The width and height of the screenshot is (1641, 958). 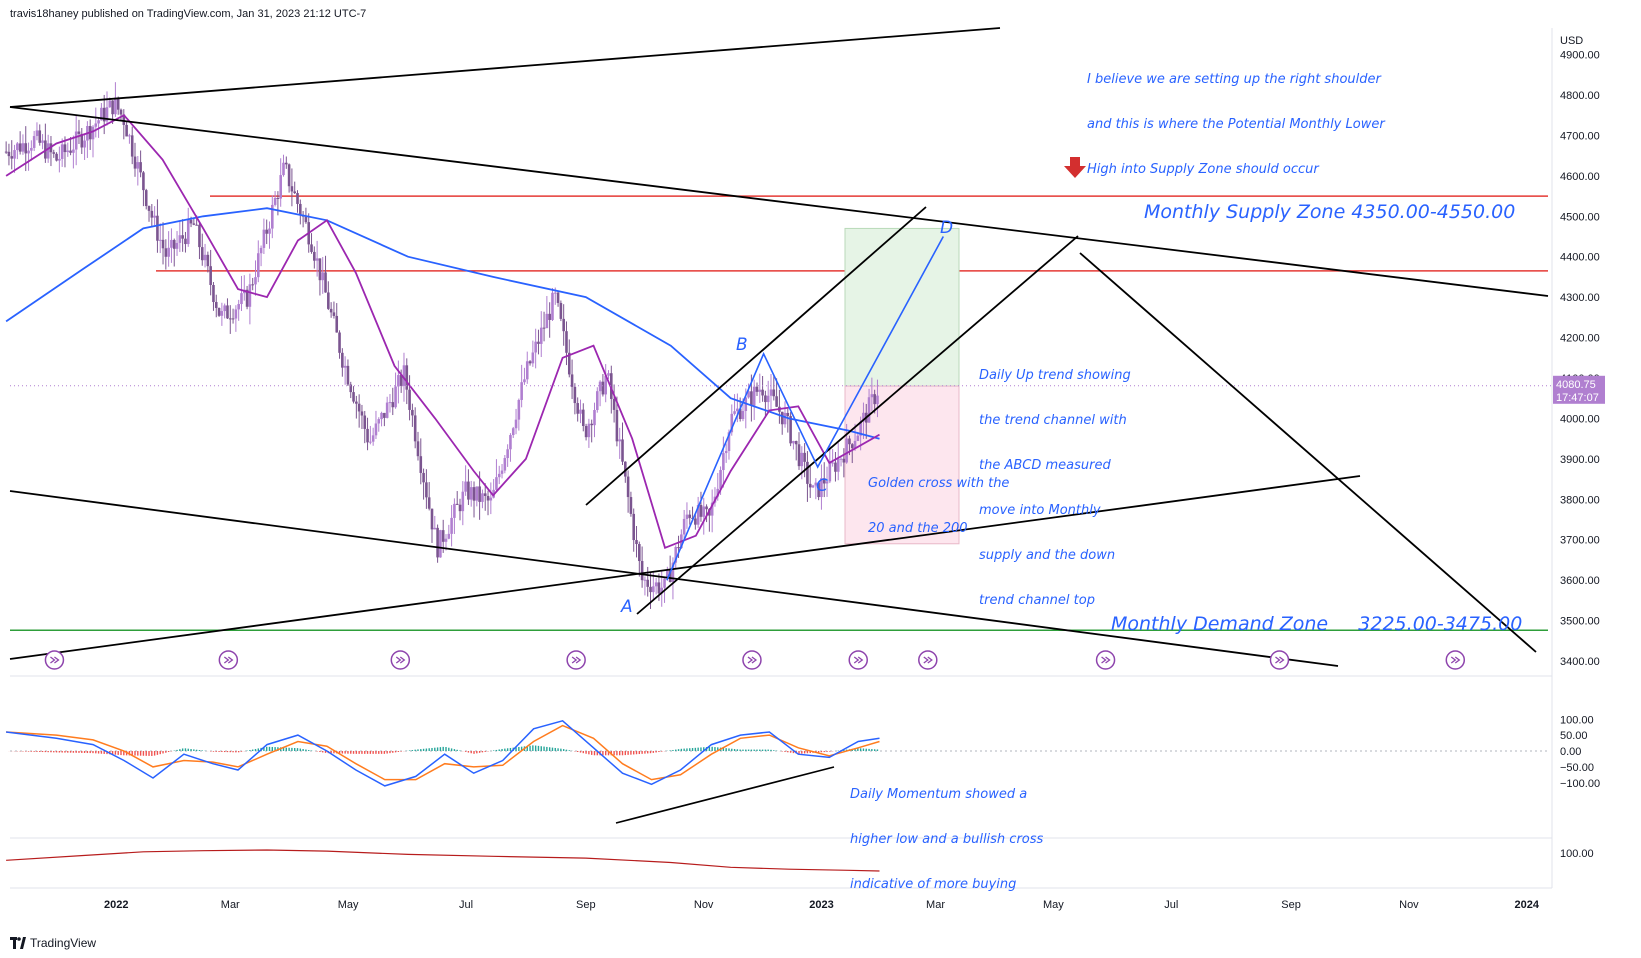 I want to click on golden-cross-note: Golden cross with the 20 and the 200, so click(x=938, y=498).